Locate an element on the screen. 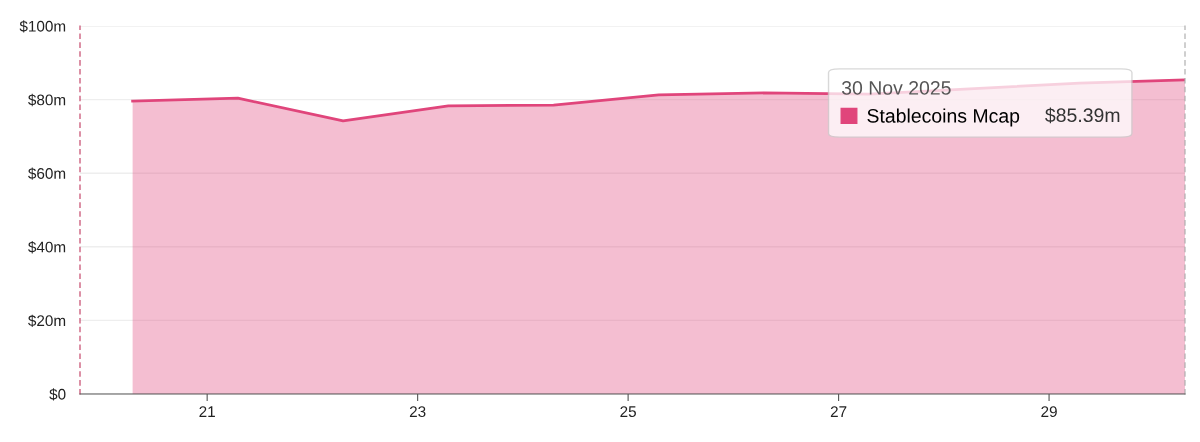 The width and height of the screenshot is (1200, 442). y-tick-label: $0 is located at coordinates (57, 394).